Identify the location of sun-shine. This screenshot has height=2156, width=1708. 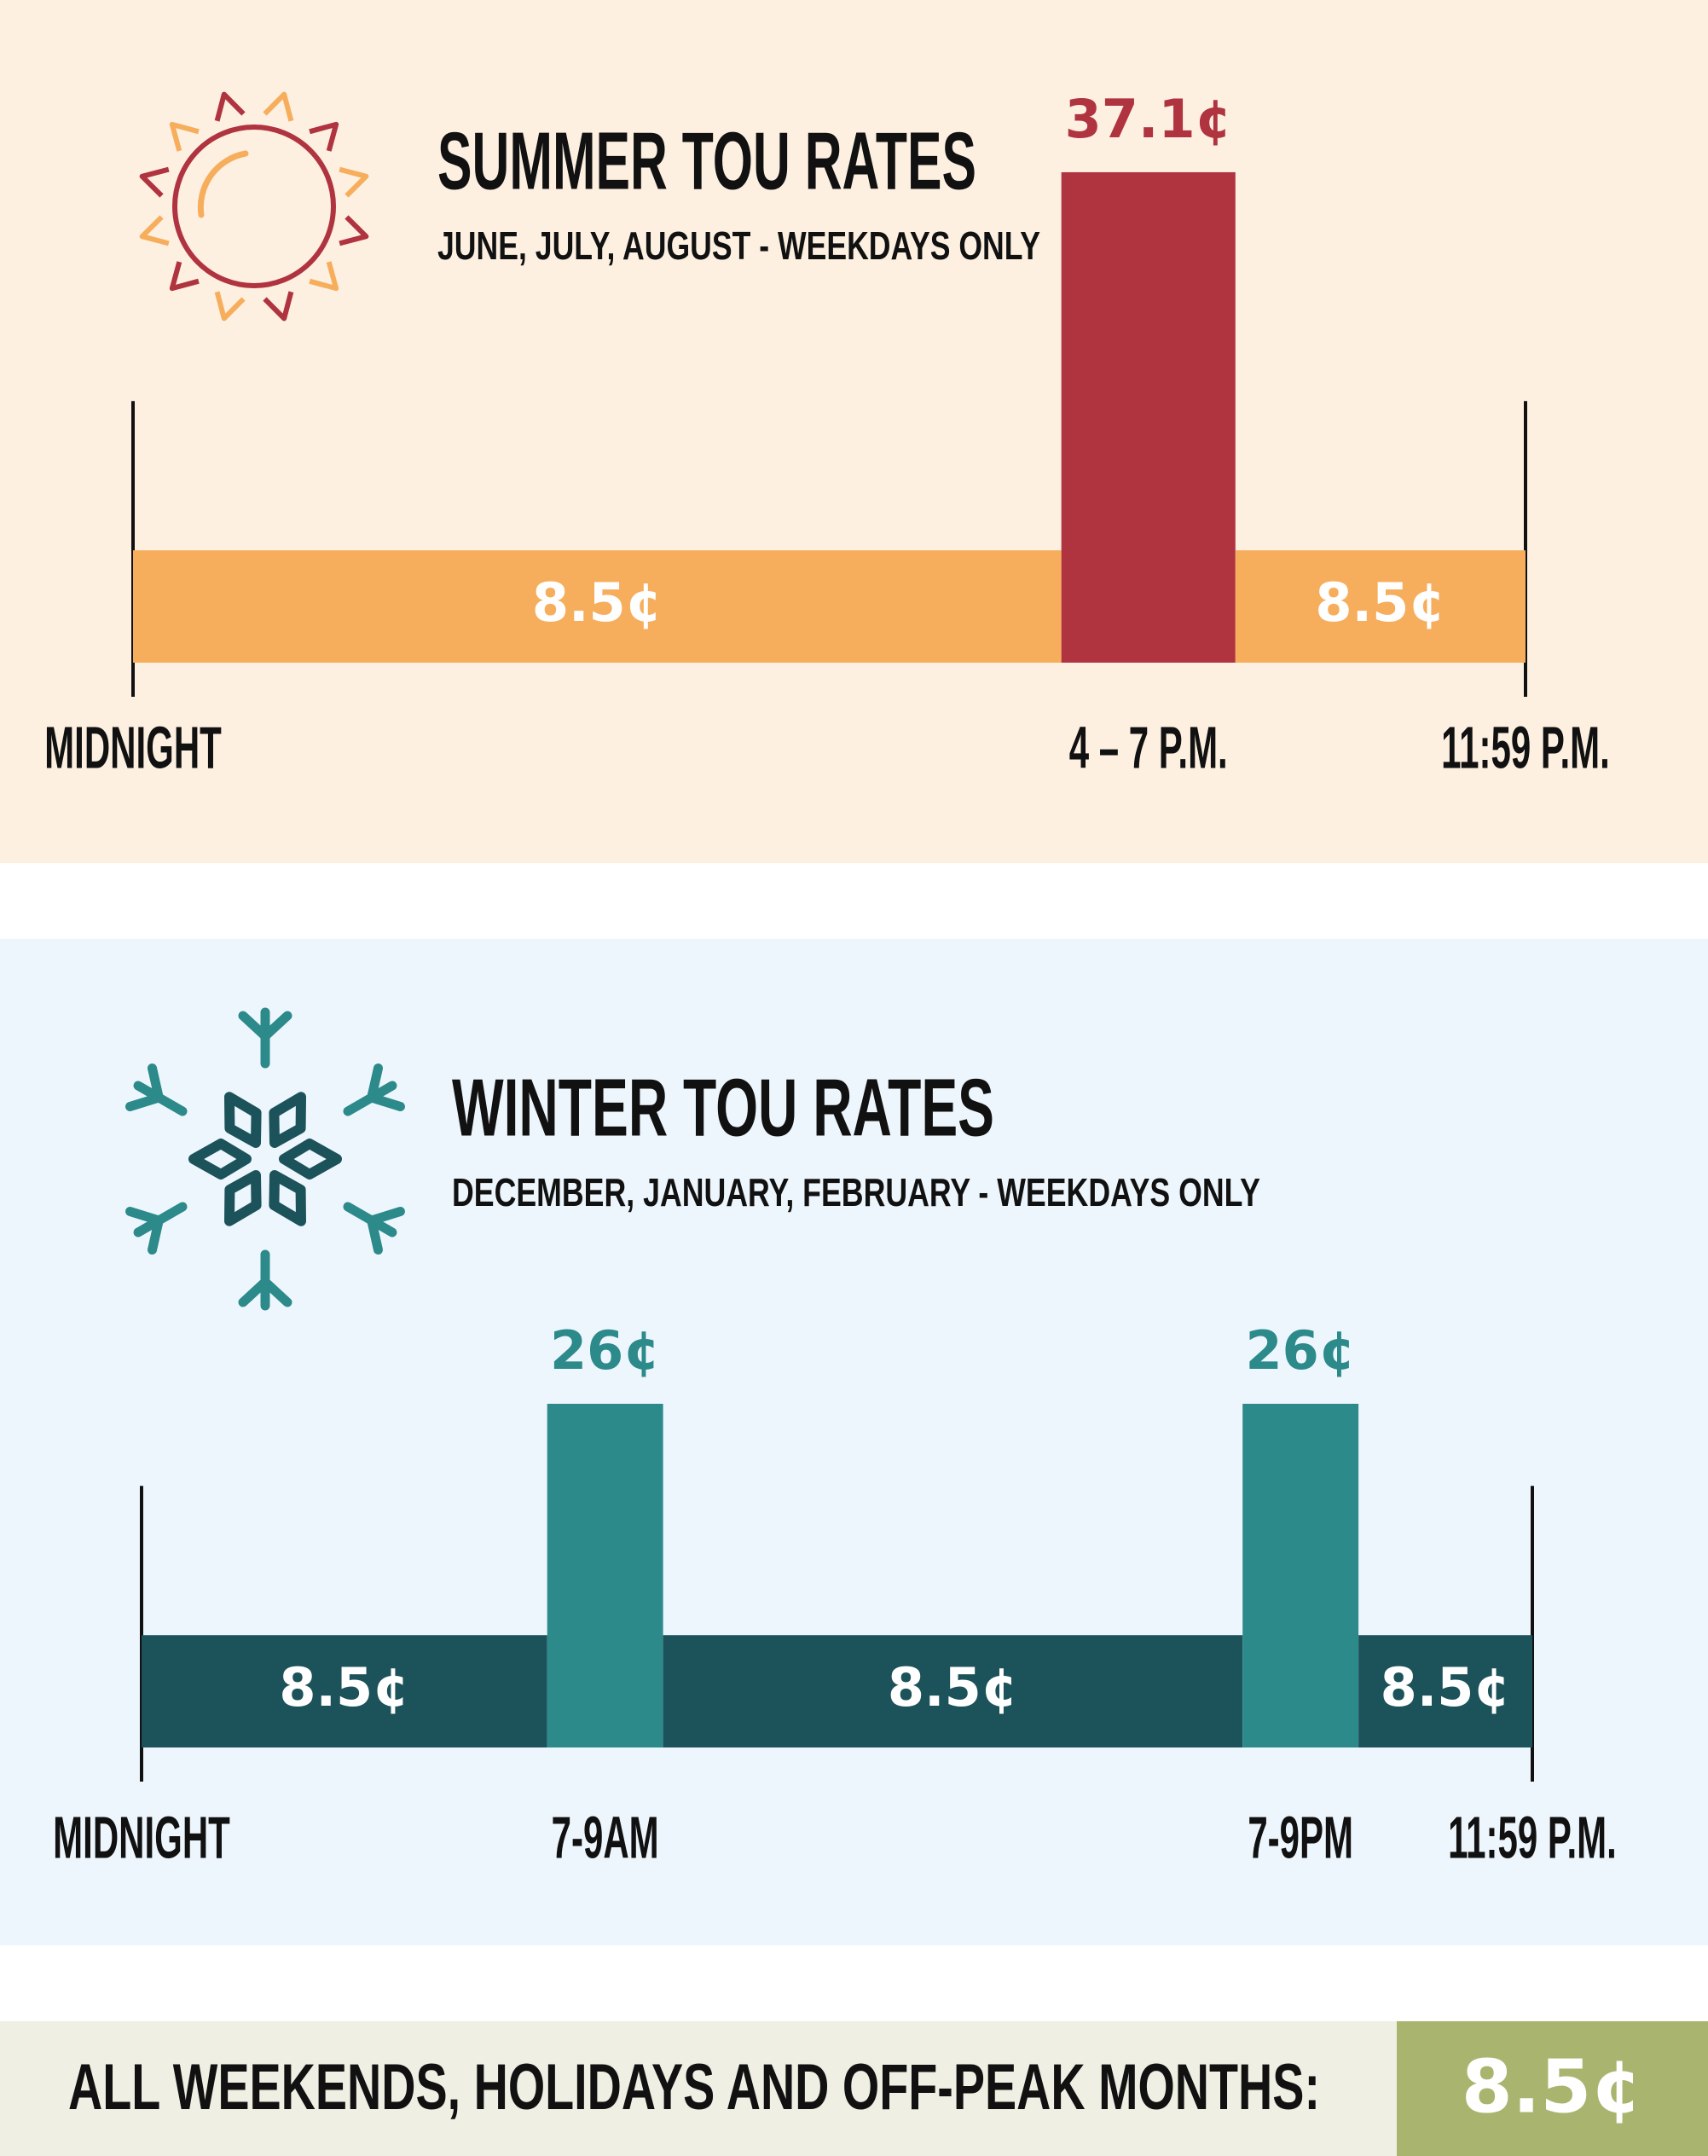
(223, 184).